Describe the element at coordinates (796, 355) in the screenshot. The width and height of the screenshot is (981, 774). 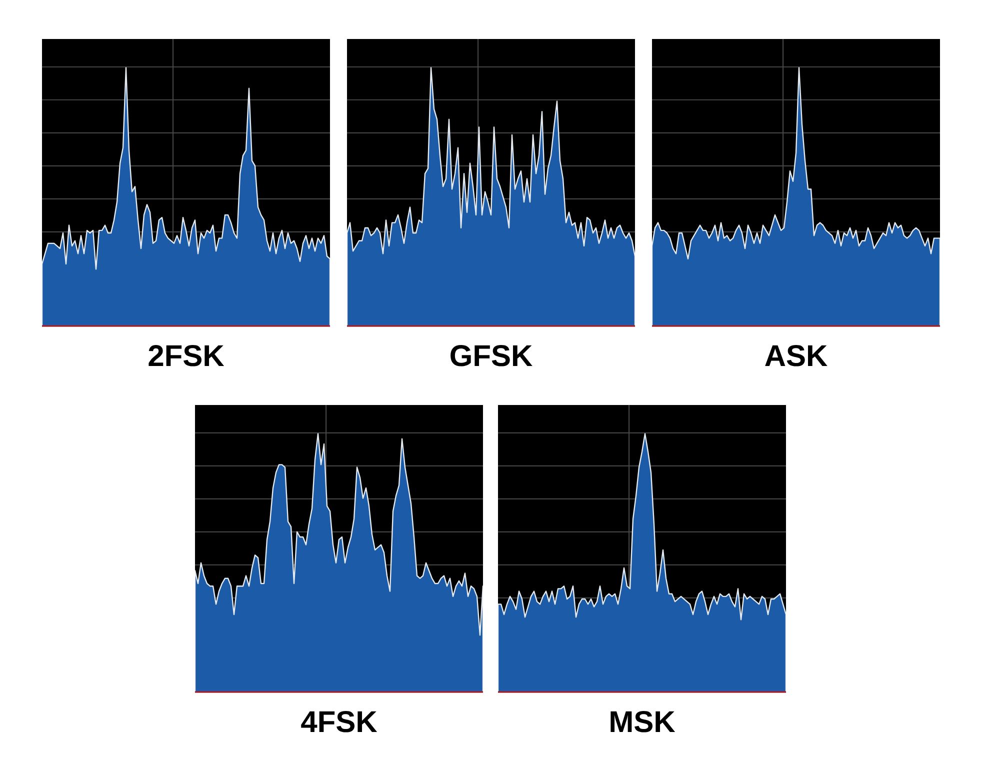
I see `text: ASK` at that location.